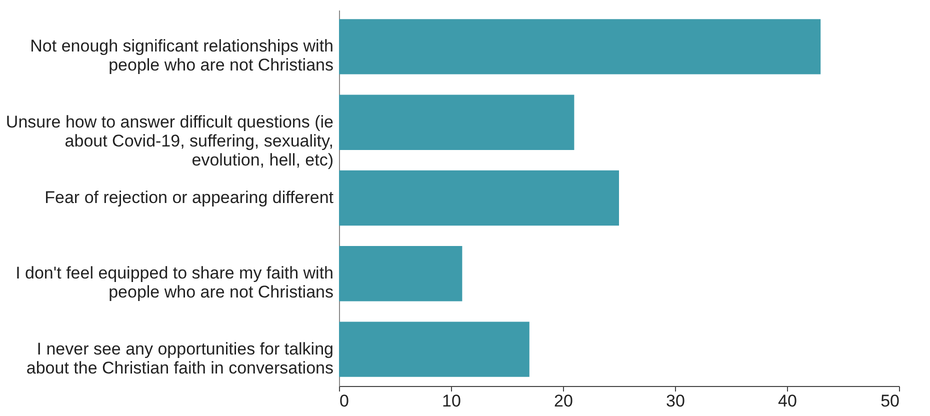 The width and height of the screenshot is (930, 416). I want to click on x-tick-label: 30, so click(675, 401).